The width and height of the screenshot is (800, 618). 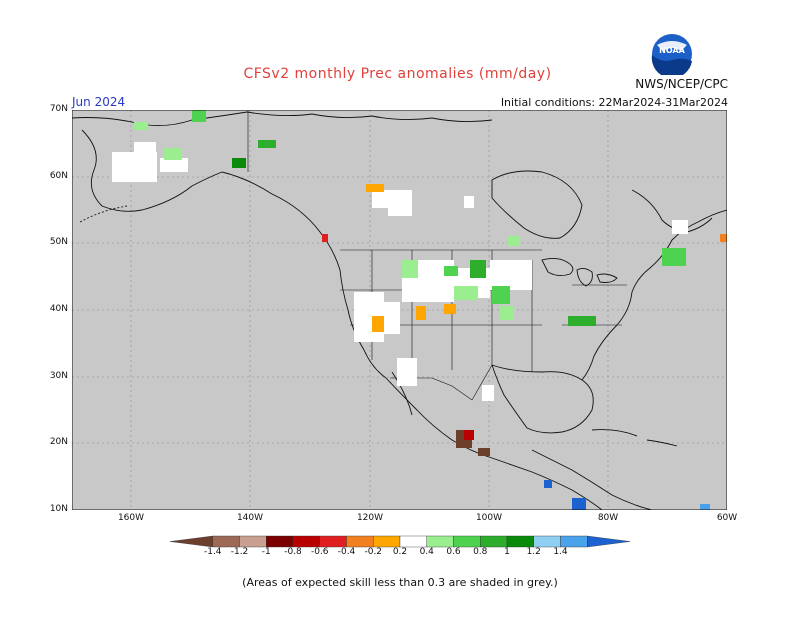 What do you see at coordinates (426, 552) in the screenshot?
I see `colorbar-label: 0.4` at bounding box center [426, 552].